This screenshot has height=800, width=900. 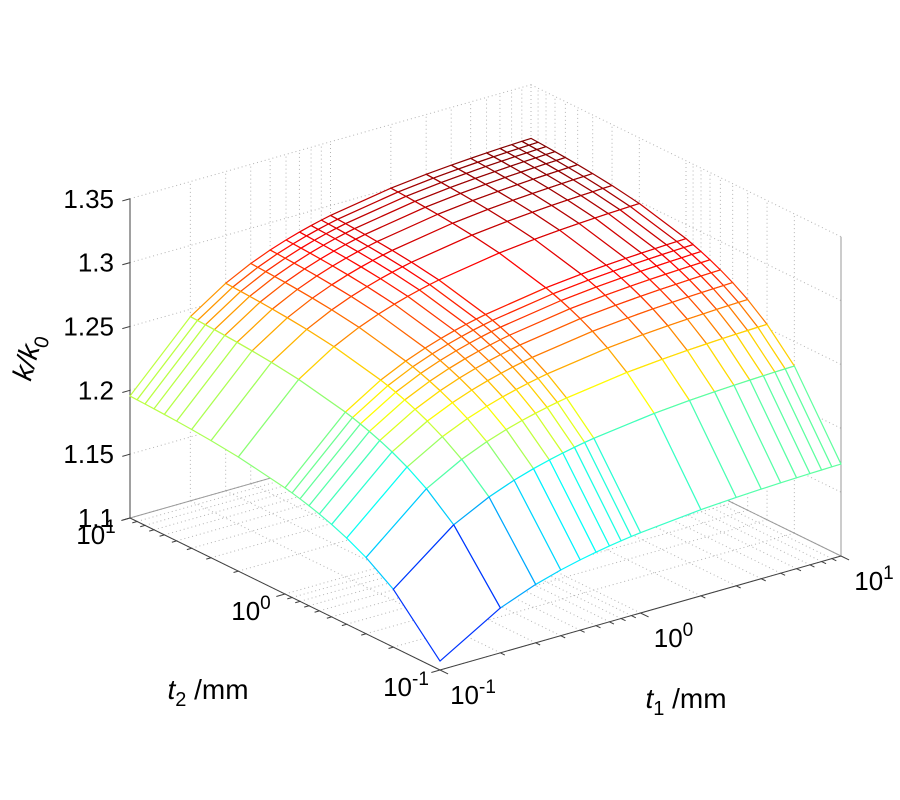 I want to click on z-tick-label: 1.3, so click(x=96, y=263).